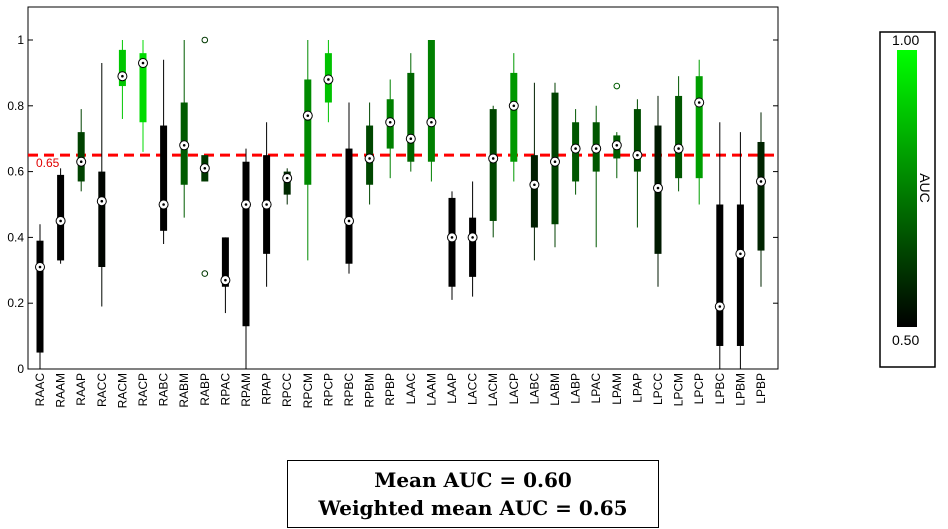 Image resolution: width=948 pixels, height=529 pixels. What do you see at coordinates (20, 369) in the screenshot?
I see `y-tick-label: 0` at bounding box center [20, 369].